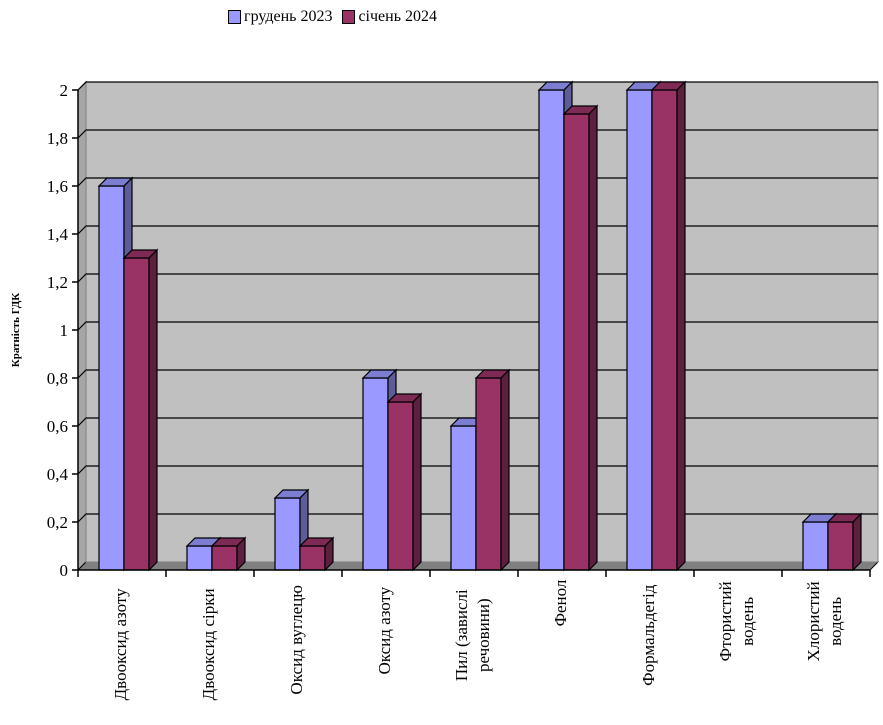 Image resolution: width=883 pixels, height=725 pixels. I want to click on x-tick-label: Формальдегід, so click(648, 635).